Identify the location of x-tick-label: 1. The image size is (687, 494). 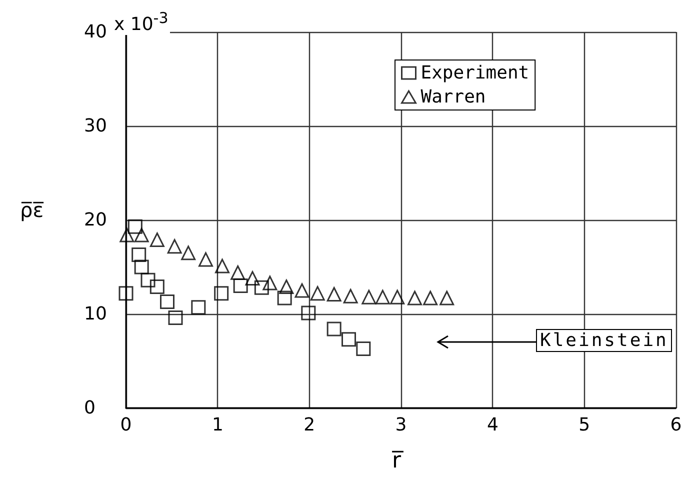
(218, 425).